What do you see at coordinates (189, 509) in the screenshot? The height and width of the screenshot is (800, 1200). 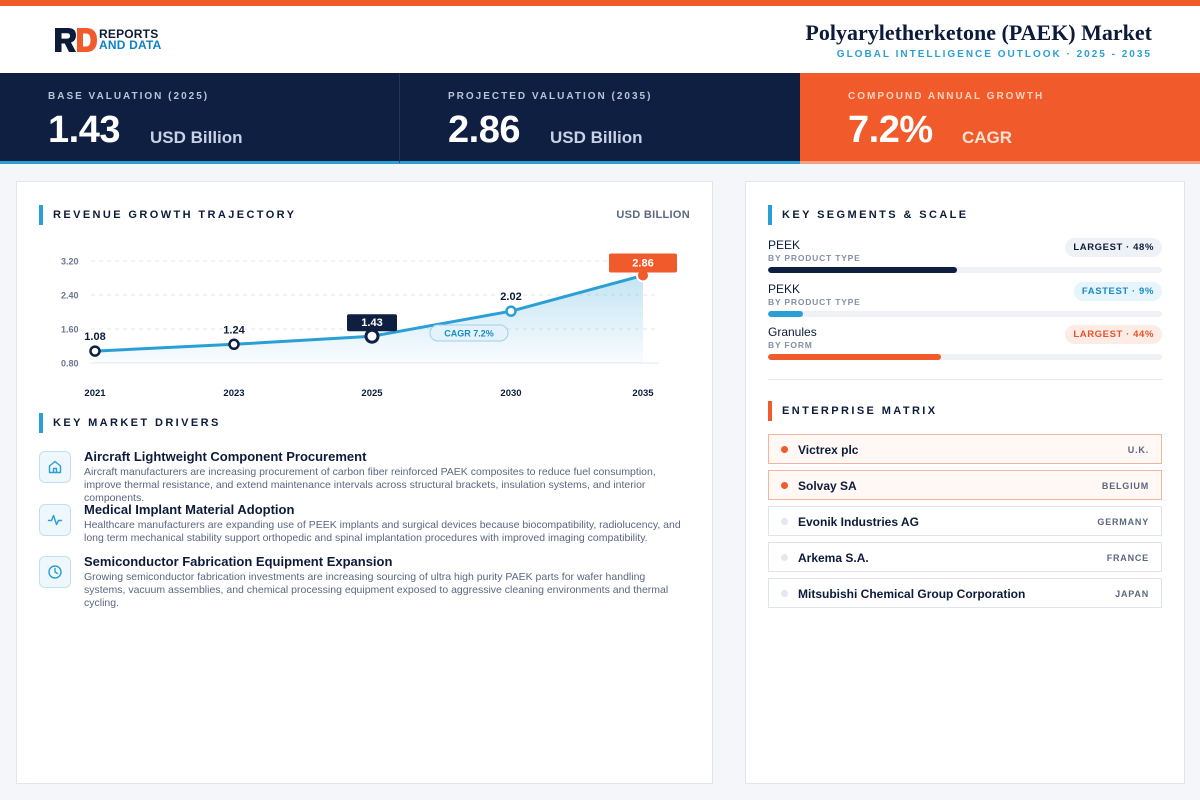 I see `driver-title: Medical Implant Material Adoption` at bounding box center [189, 509].